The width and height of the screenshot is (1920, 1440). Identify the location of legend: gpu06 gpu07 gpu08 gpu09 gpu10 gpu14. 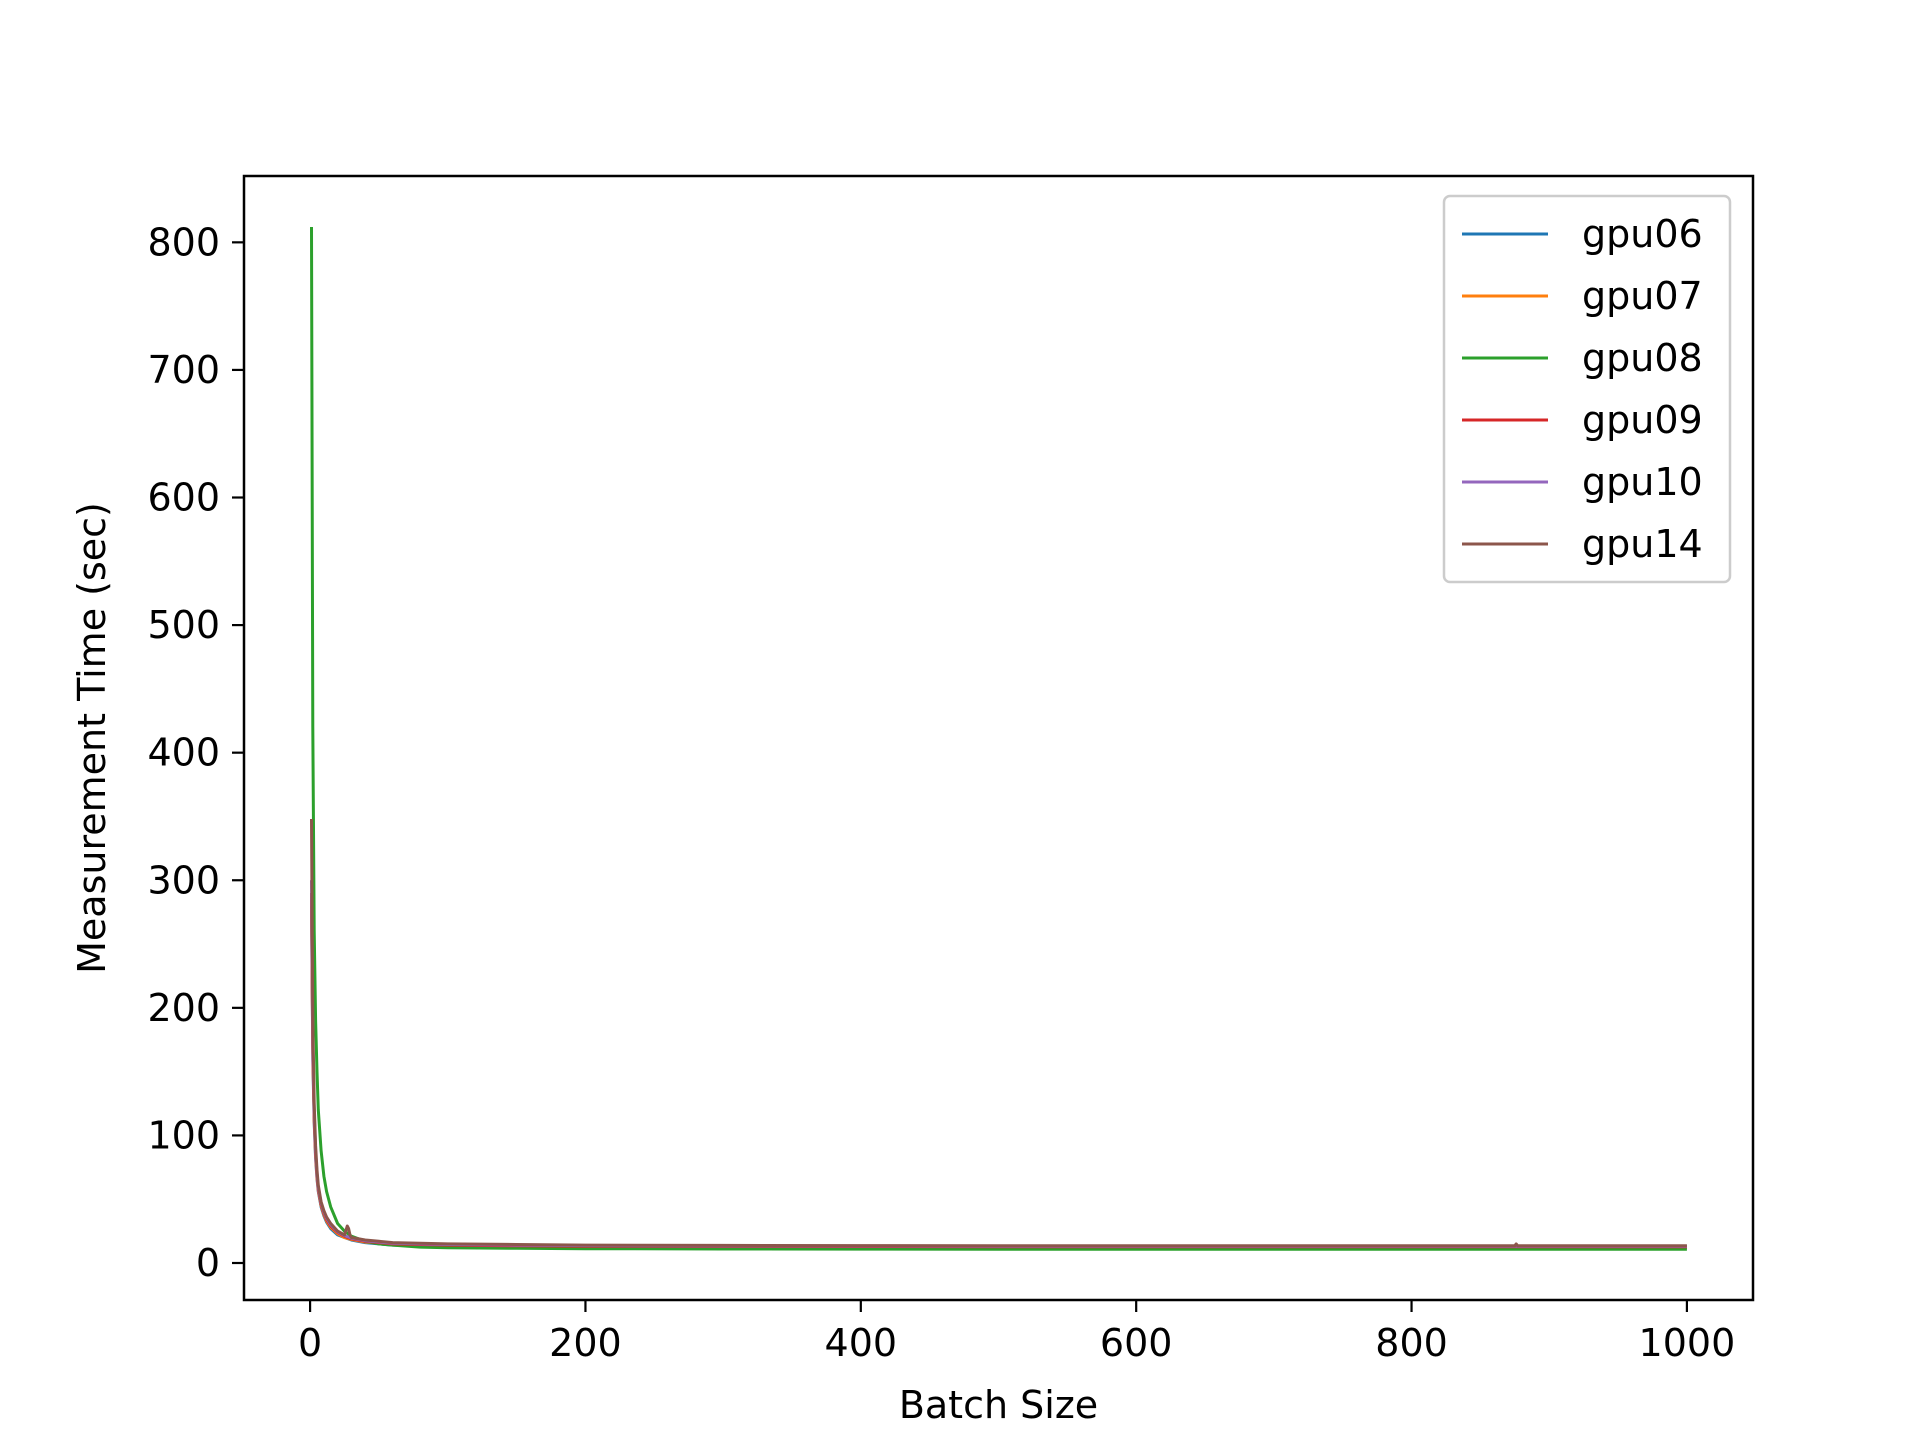
(1587, 389).